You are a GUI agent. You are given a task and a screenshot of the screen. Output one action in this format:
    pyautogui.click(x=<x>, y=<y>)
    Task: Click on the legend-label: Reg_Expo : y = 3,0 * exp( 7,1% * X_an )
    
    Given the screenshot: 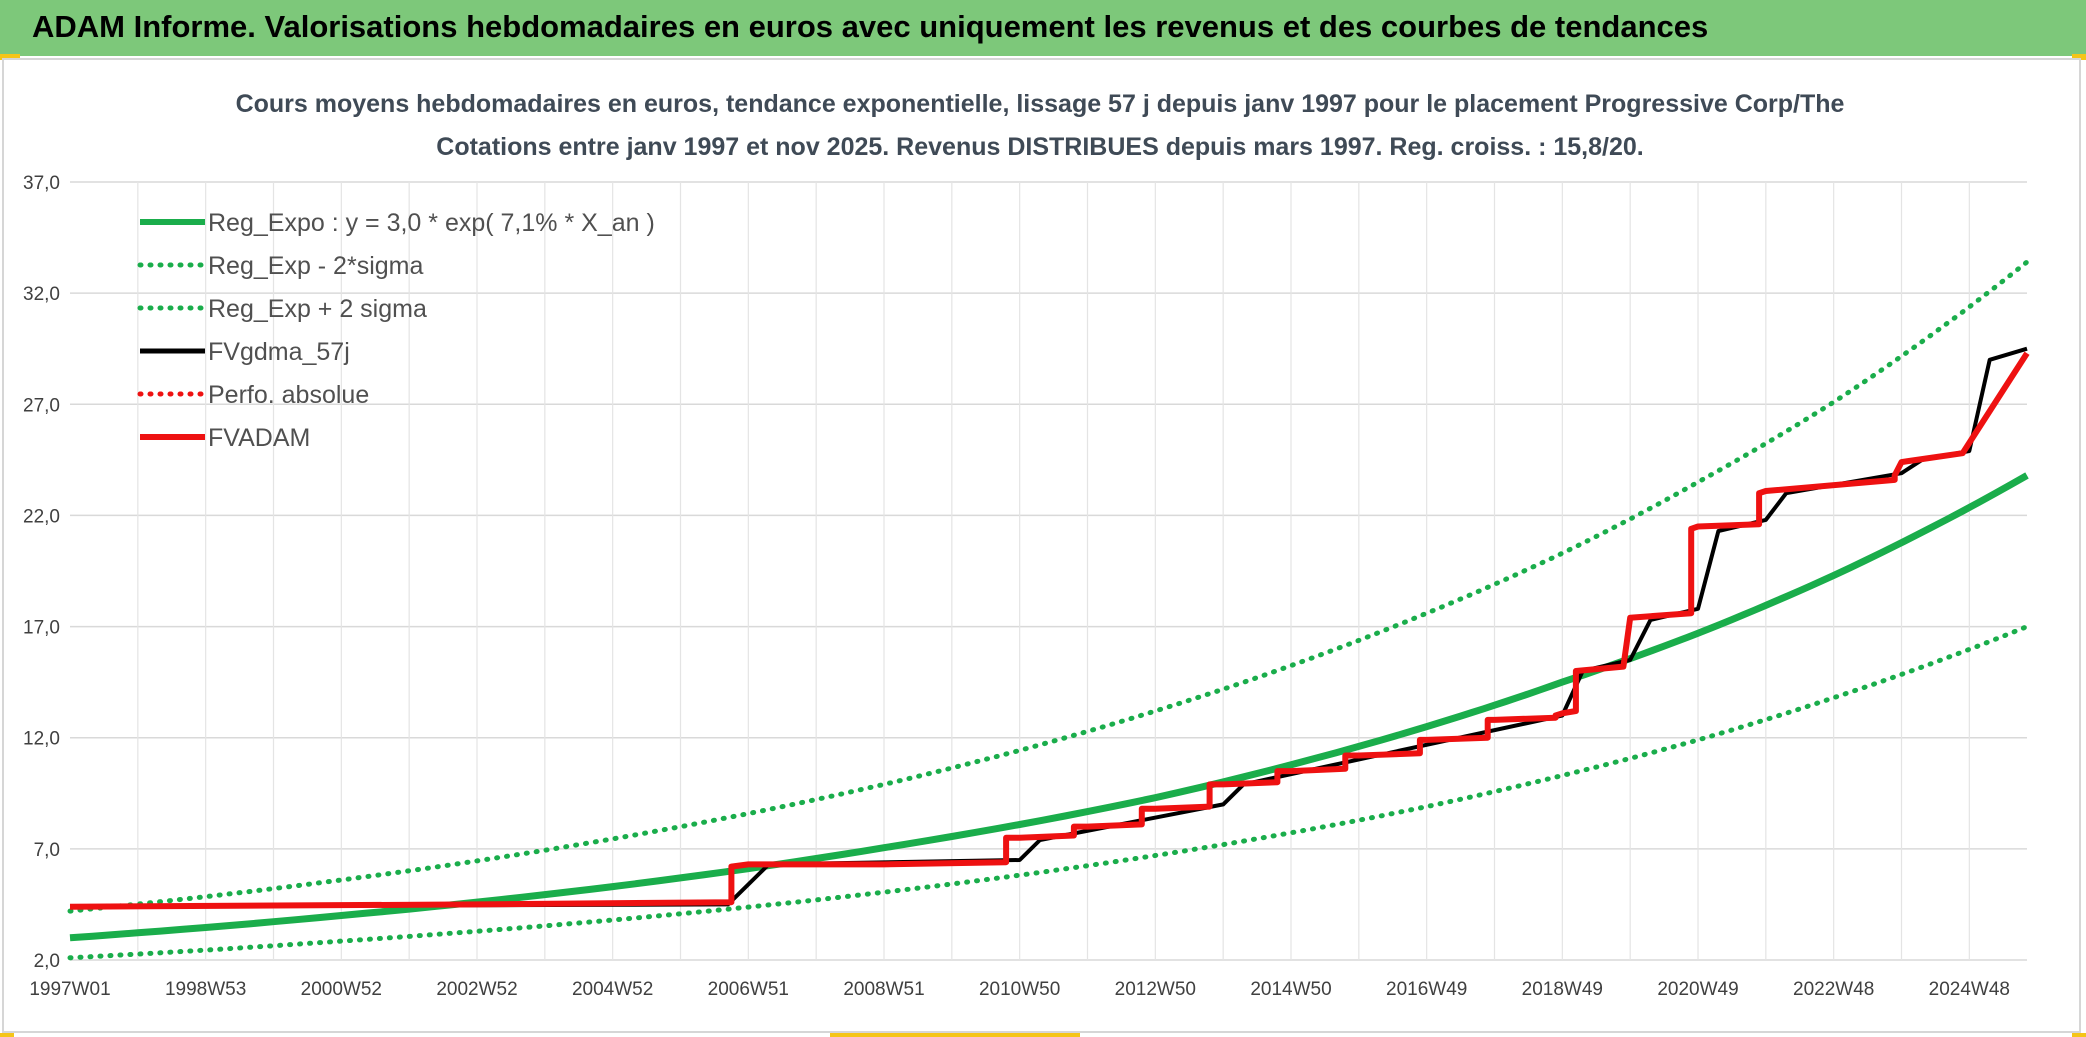 What is the action you would take?
    pyautogui.click(x=431, y=223)
    